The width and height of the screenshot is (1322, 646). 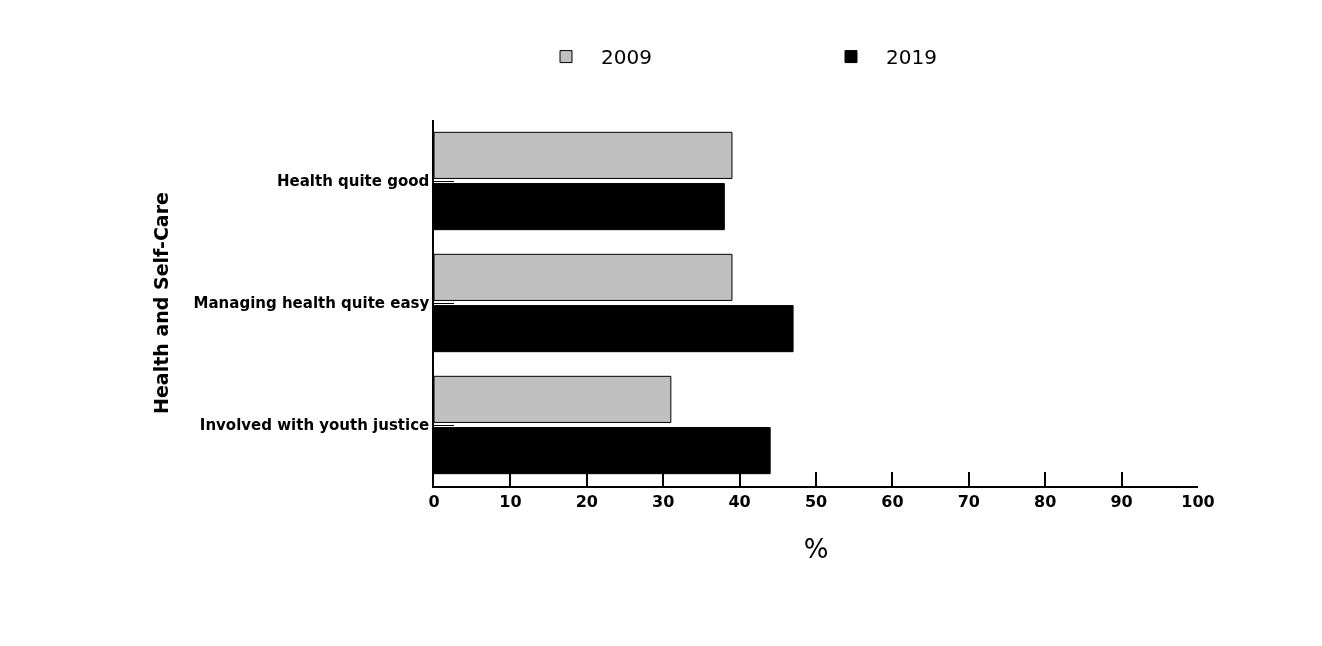 I want to click on x-axis-title: %, so click(x=816, y=549).